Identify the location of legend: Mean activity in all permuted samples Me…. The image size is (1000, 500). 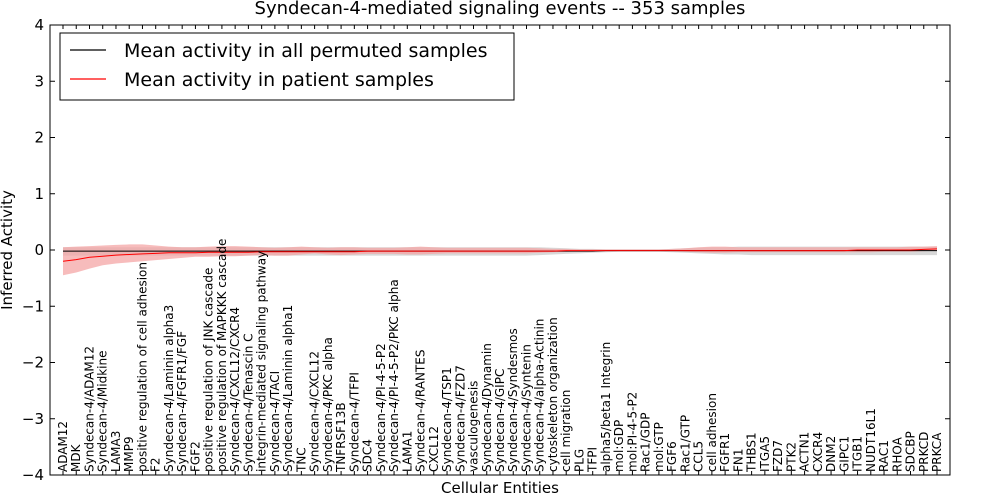
(287, 66).